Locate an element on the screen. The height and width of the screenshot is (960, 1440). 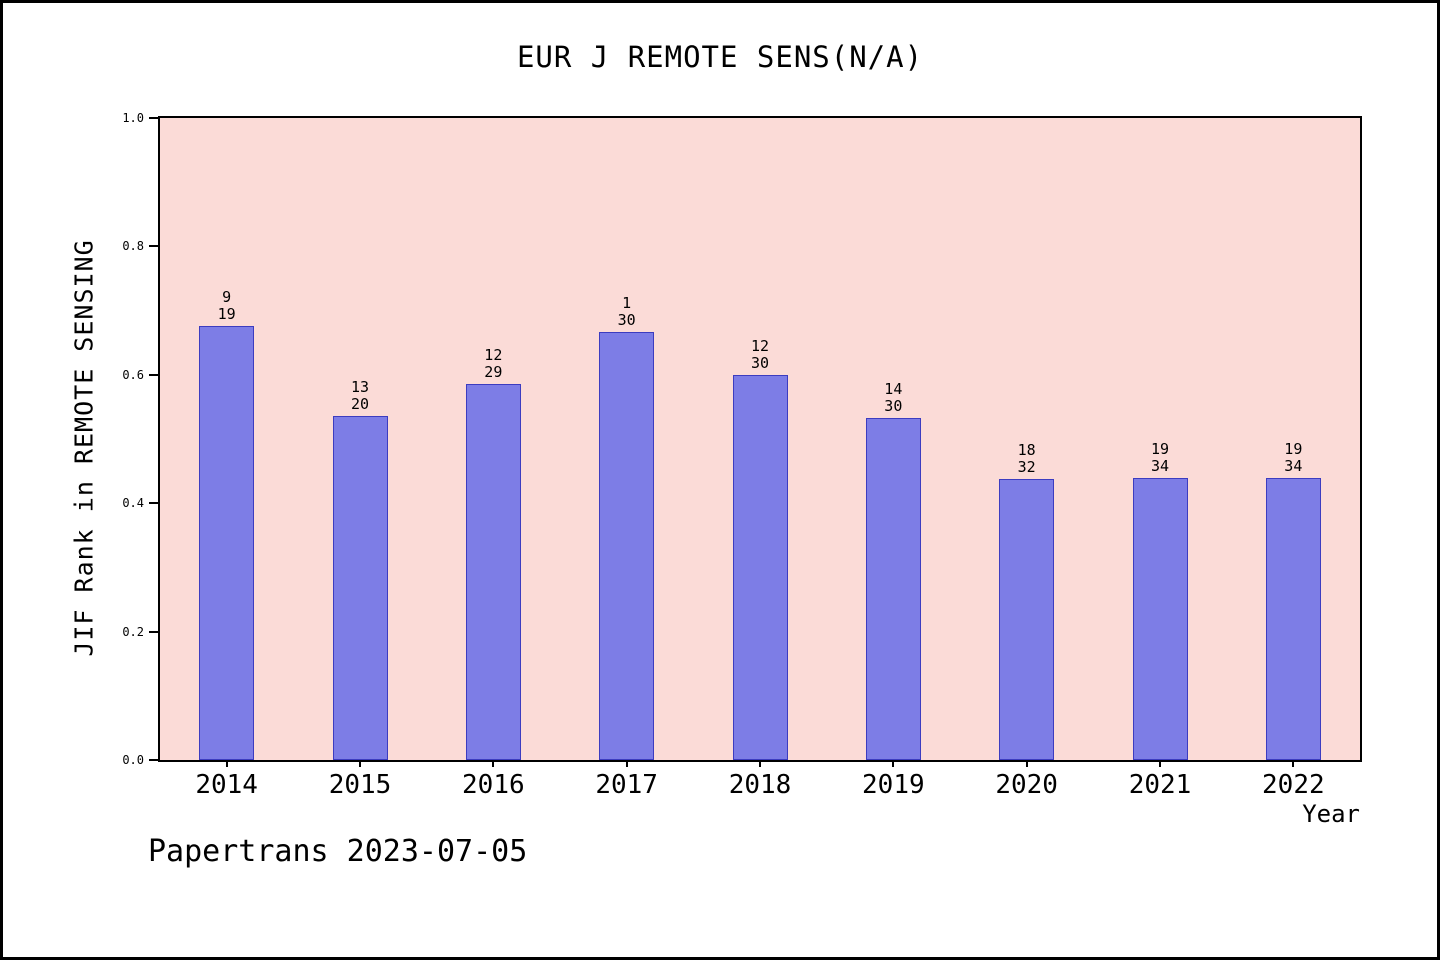
y-tick-0.2 is located at coordinates (153, 631).